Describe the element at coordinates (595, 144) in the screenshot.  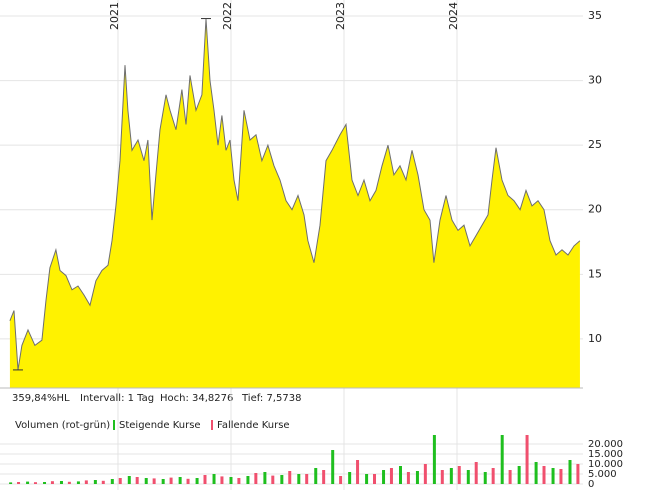
I see `y-tick-label: 25` at that location.